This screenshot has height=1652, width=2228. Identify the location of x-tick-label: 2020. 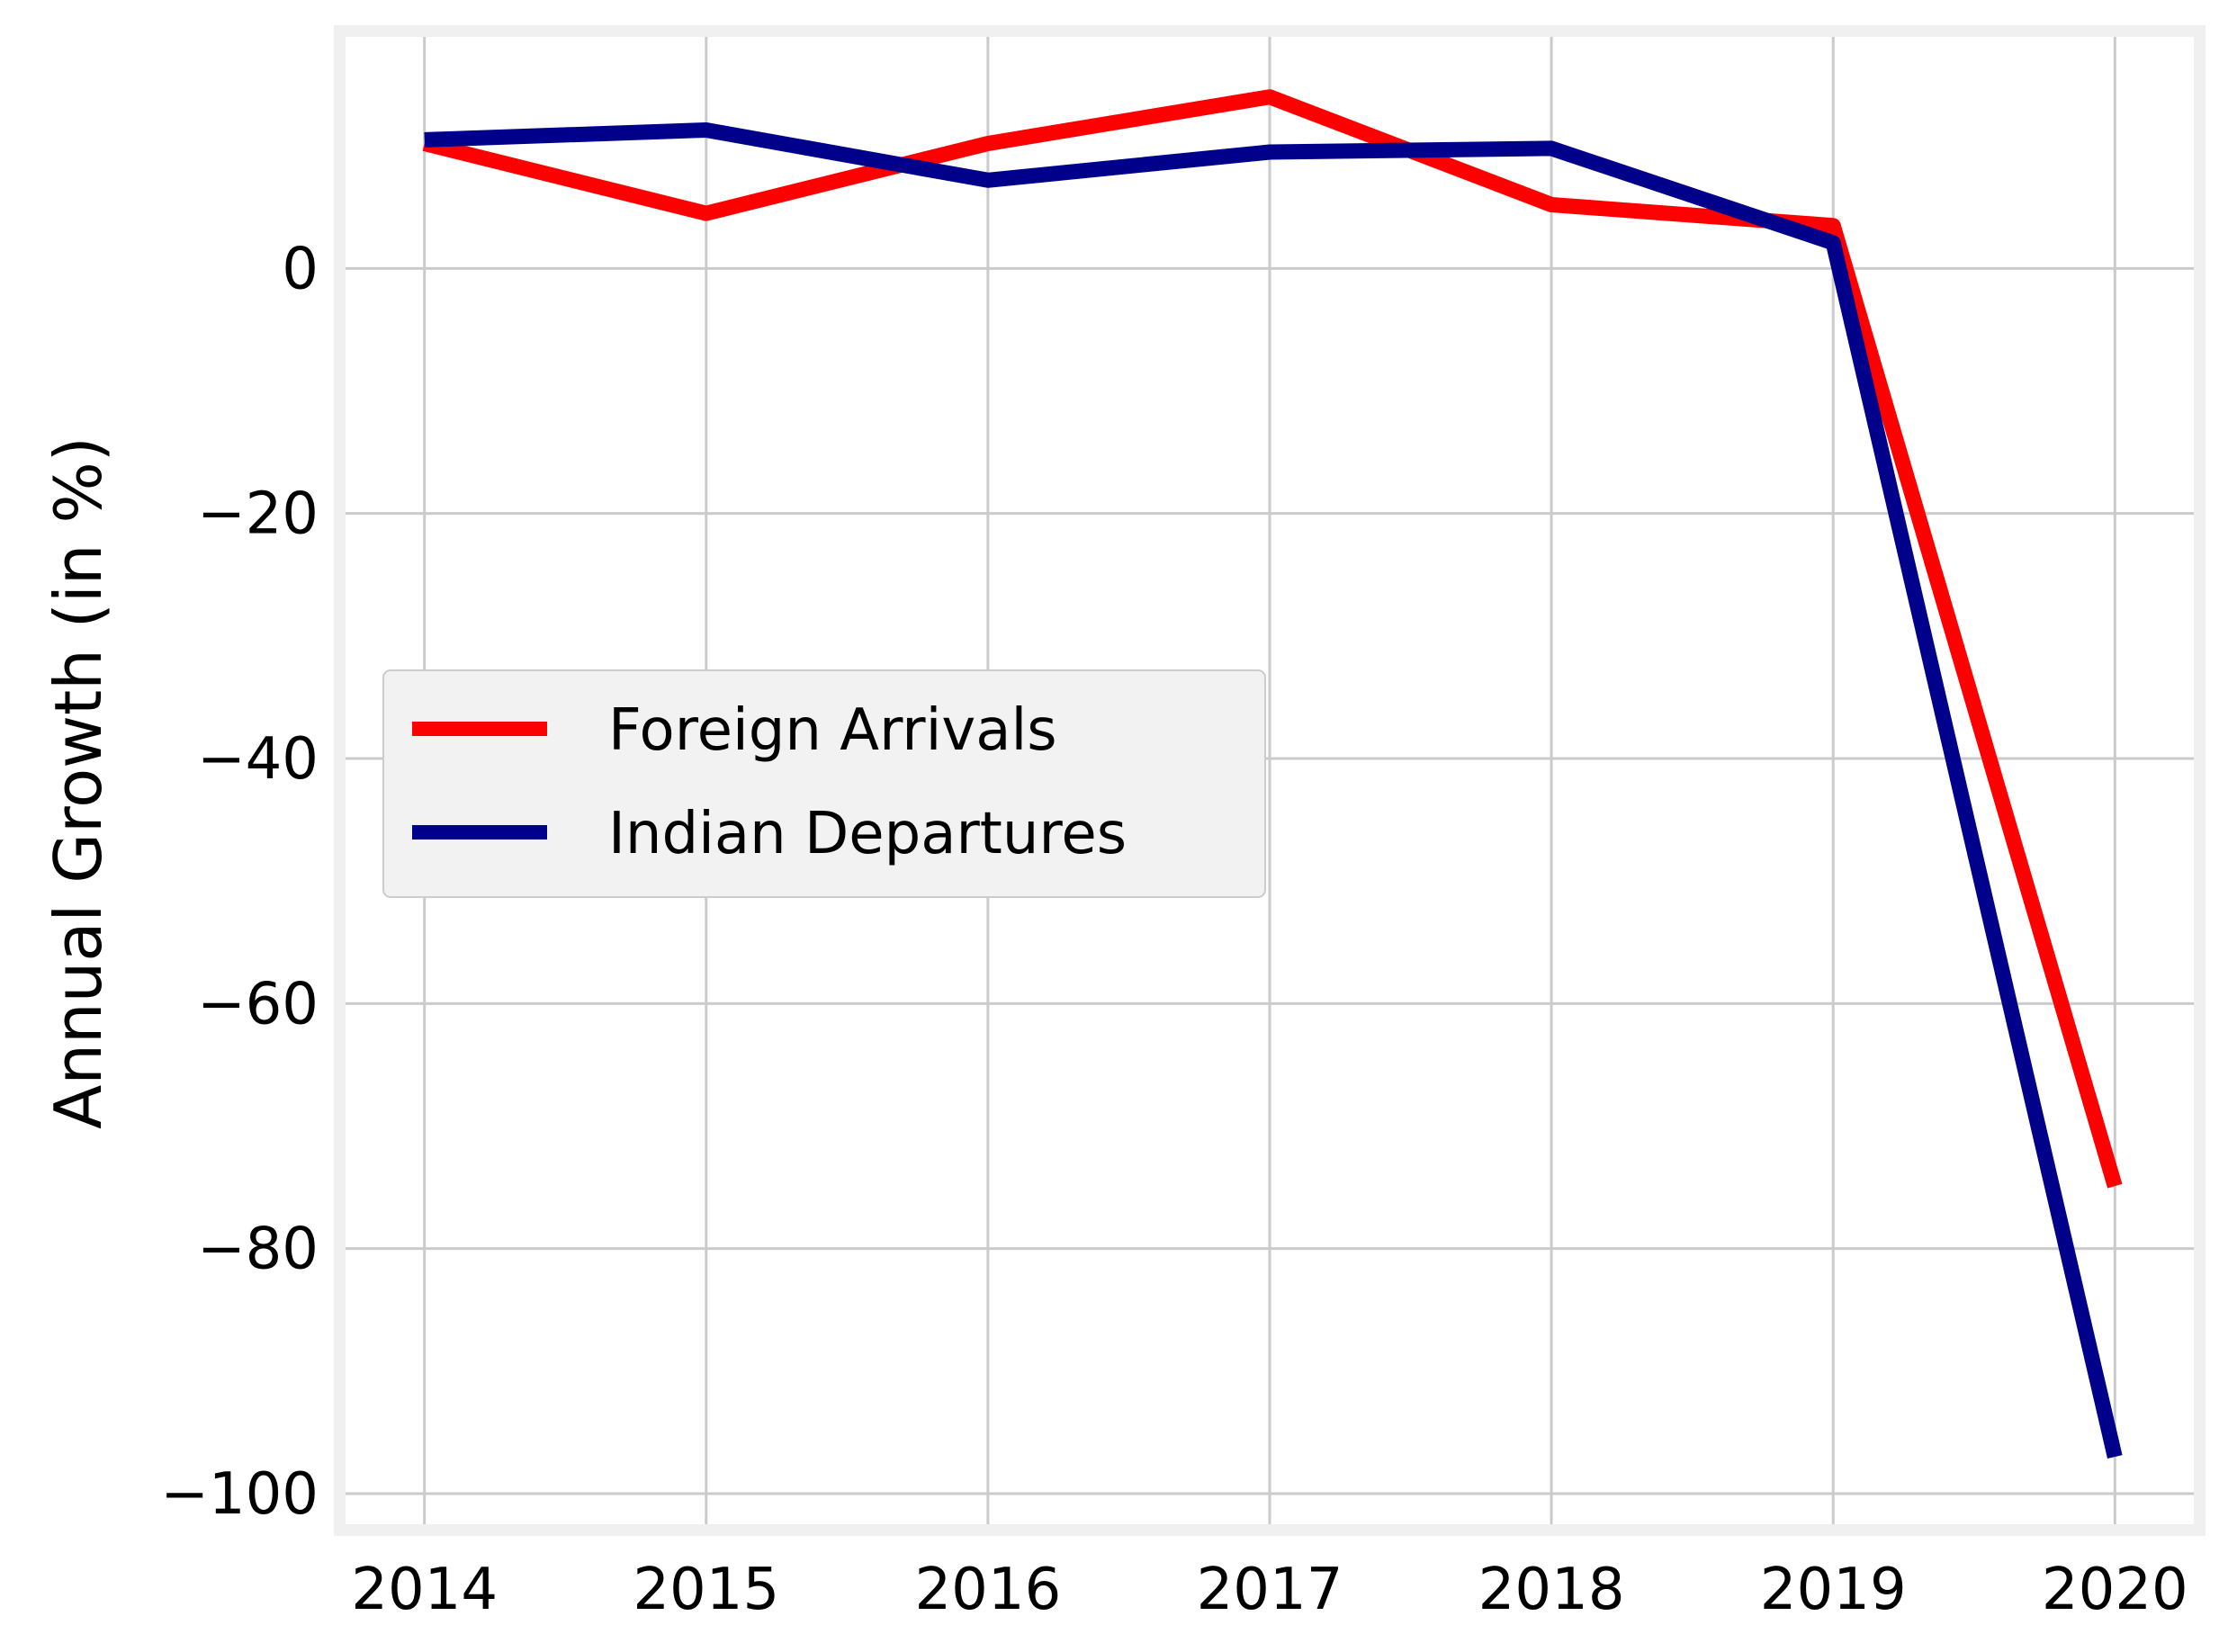
(2115, 1590).